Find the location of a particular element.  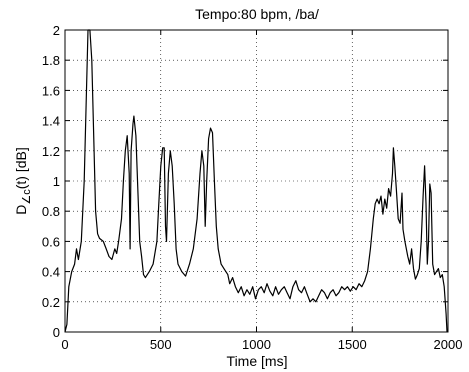

y-tick-label: 1.8 is located at coordinates (51, 60).